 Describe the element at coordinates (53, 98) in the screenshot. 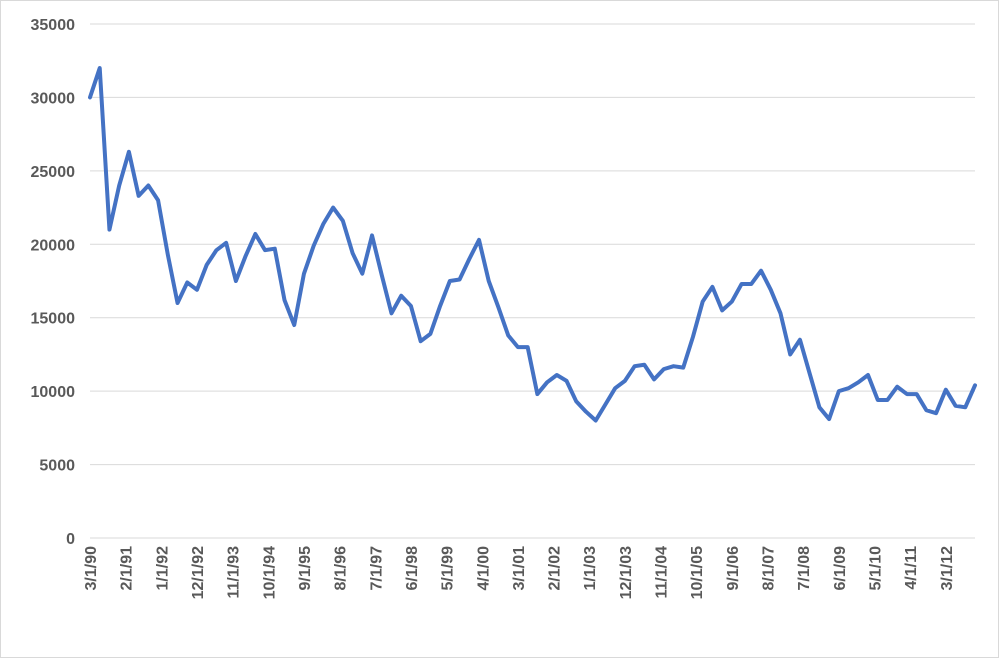

I see `y-tick-label: 30000` at that location.